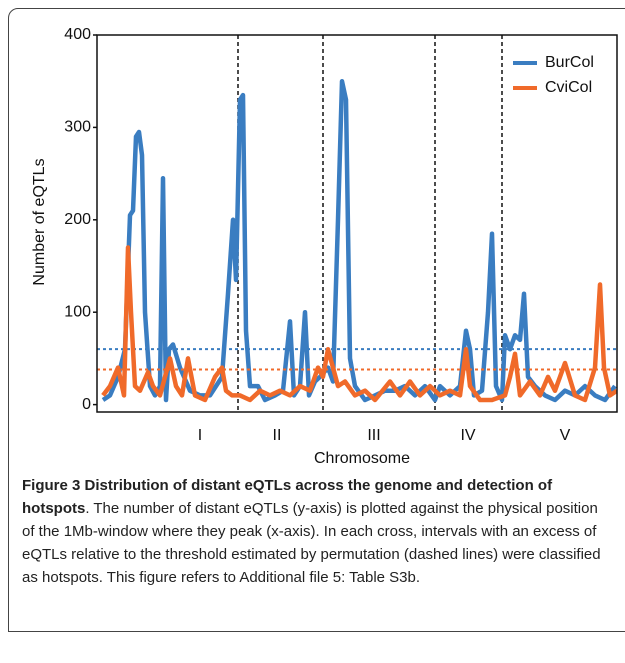 Image resolution: width=625 pixels, height=663 pixels. What do you see at coordinates (200, 435) in the screenshot?
I see `x-tick-label: I` at bounding box center [200, 435].